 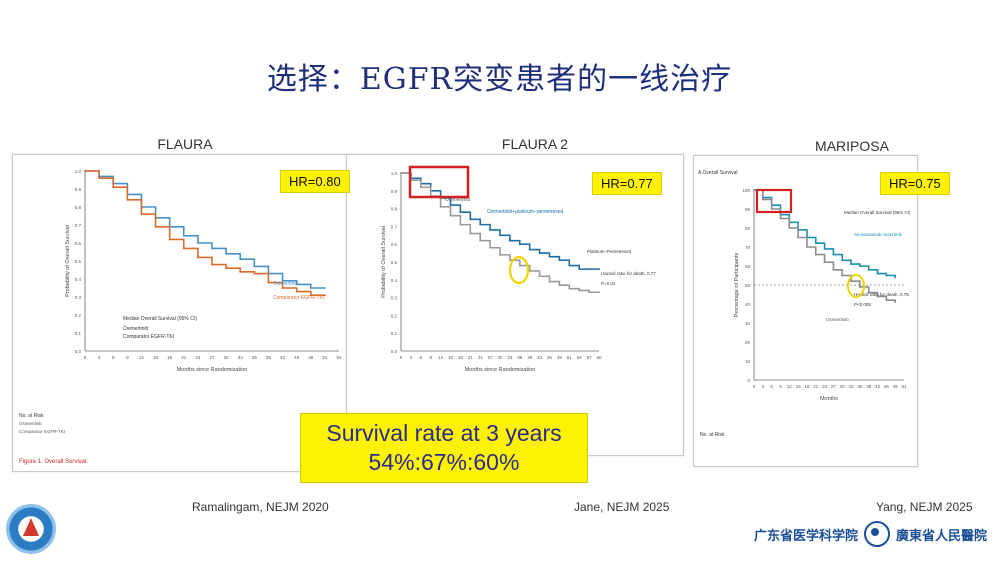 I want to click on y-tick-label: 0.2, so click(x=78, y=315).